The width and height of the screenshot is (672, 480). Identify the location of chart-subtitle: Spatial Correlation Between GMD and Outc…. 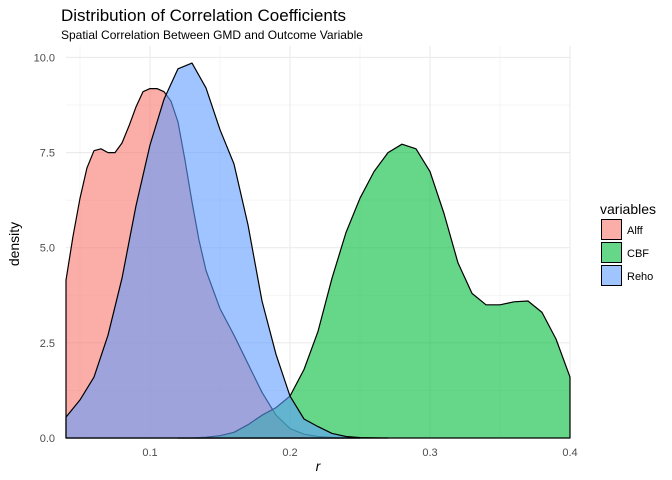
(212, 35).